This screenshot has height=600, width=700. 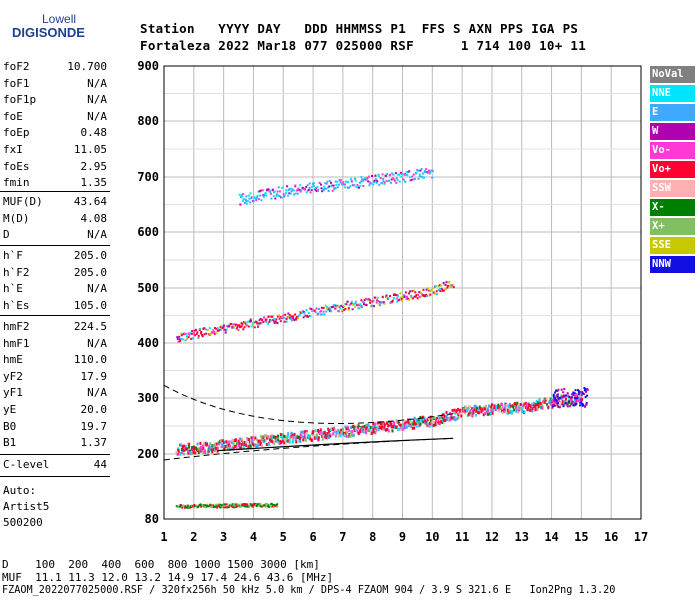 What do you see at coordinates (16, 183) in the screenshot?
I see `param-name: fmin` at bounding box center [16, 183].